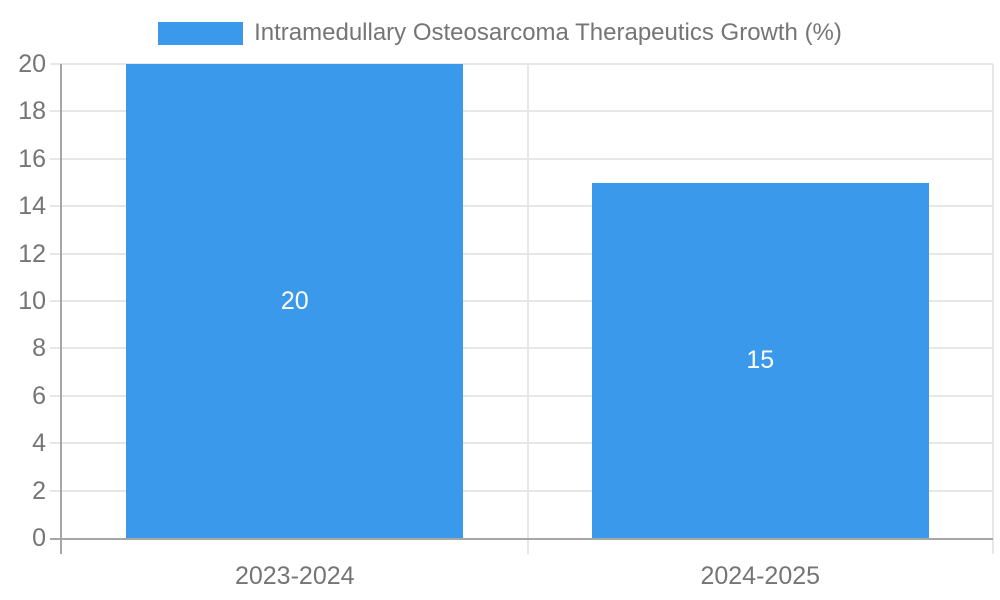 The height and width of the screenshot is (600, 1000). I want to click on y-axis-tick-label: 14, so click(32, 206).